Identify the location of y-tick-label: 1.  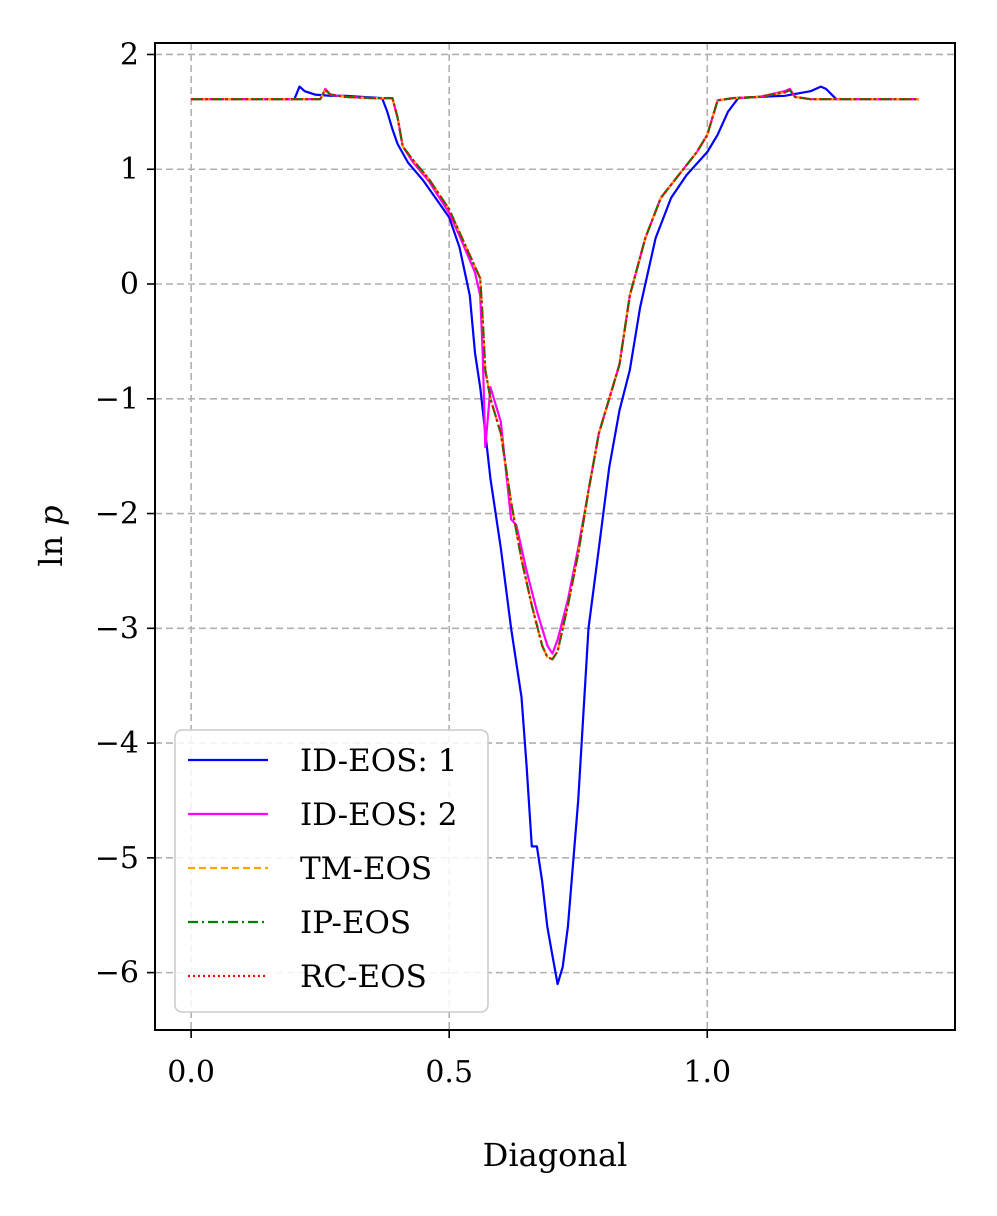
(129, 169).